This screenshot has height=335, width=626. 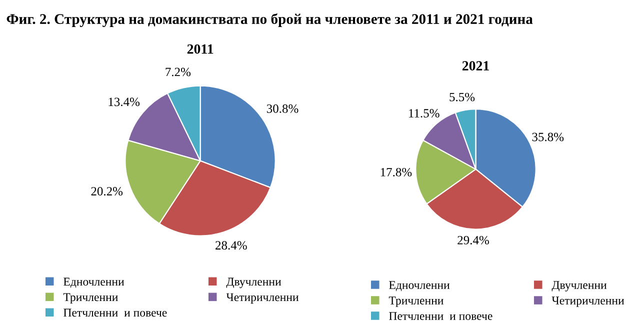 What do you see at coordinates (200, 49) in the screenshot?
I see `chart-title: 2011` at bounding box center [200, 49].